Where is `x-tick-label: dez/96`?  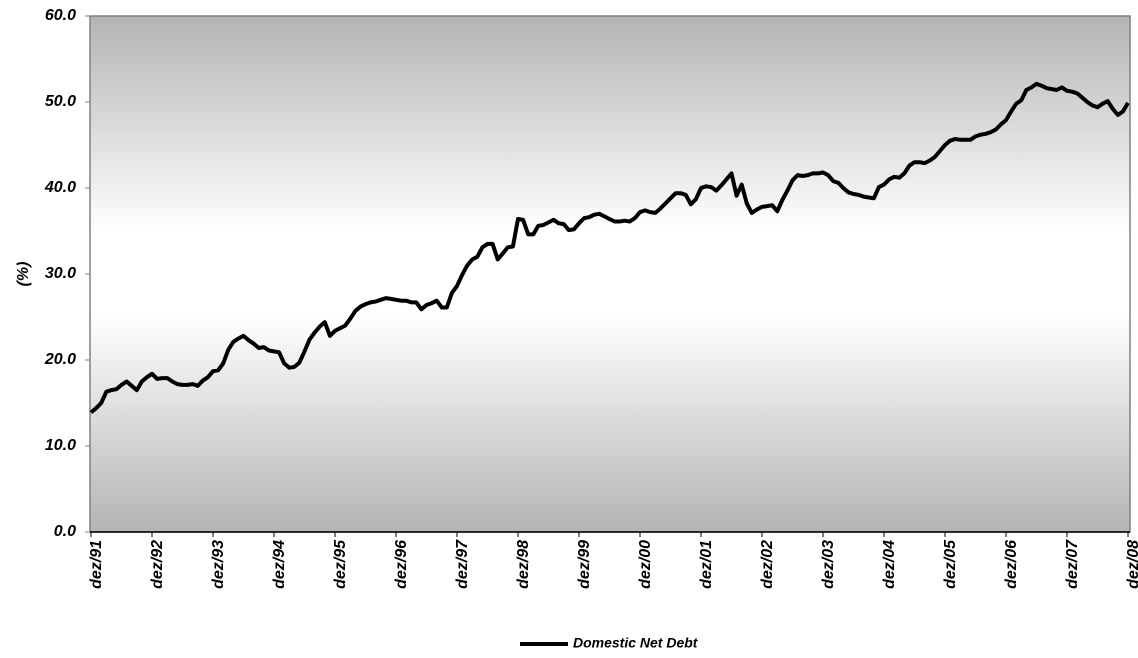
x-tick-label: dez/96 is located at coordinates (401, 564).